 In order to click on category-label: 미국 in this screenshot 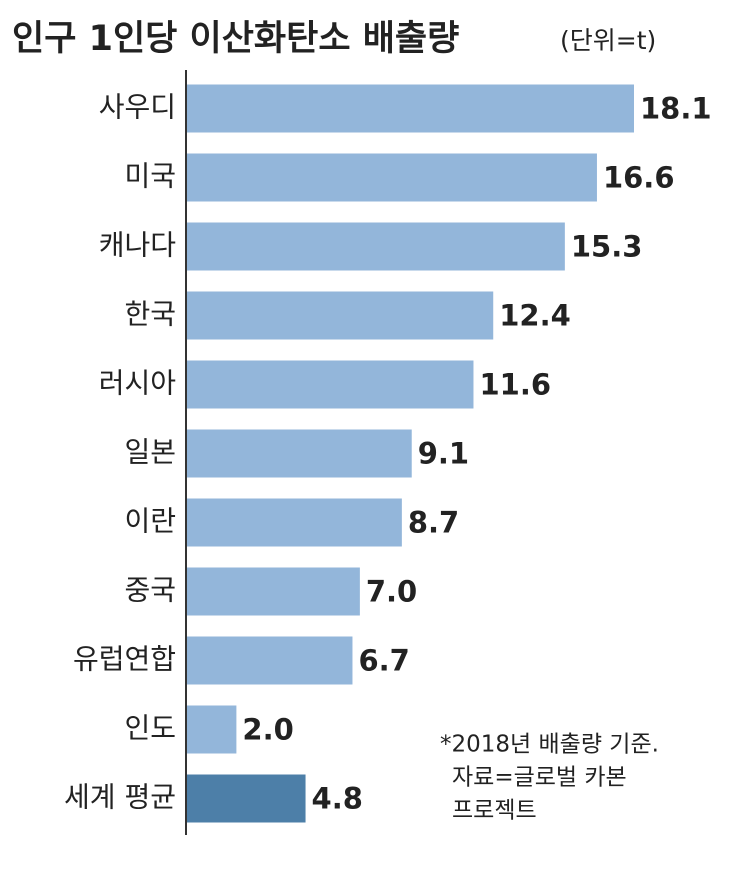, I will do `click(150, 176)`.